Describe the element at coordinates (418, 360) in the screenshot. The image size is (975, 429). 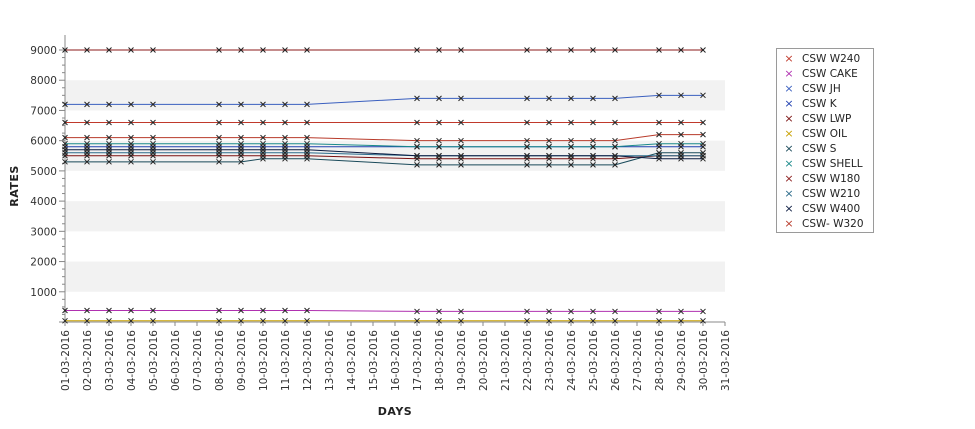
I see `x-tick-label: 17-03-2016` at that location.